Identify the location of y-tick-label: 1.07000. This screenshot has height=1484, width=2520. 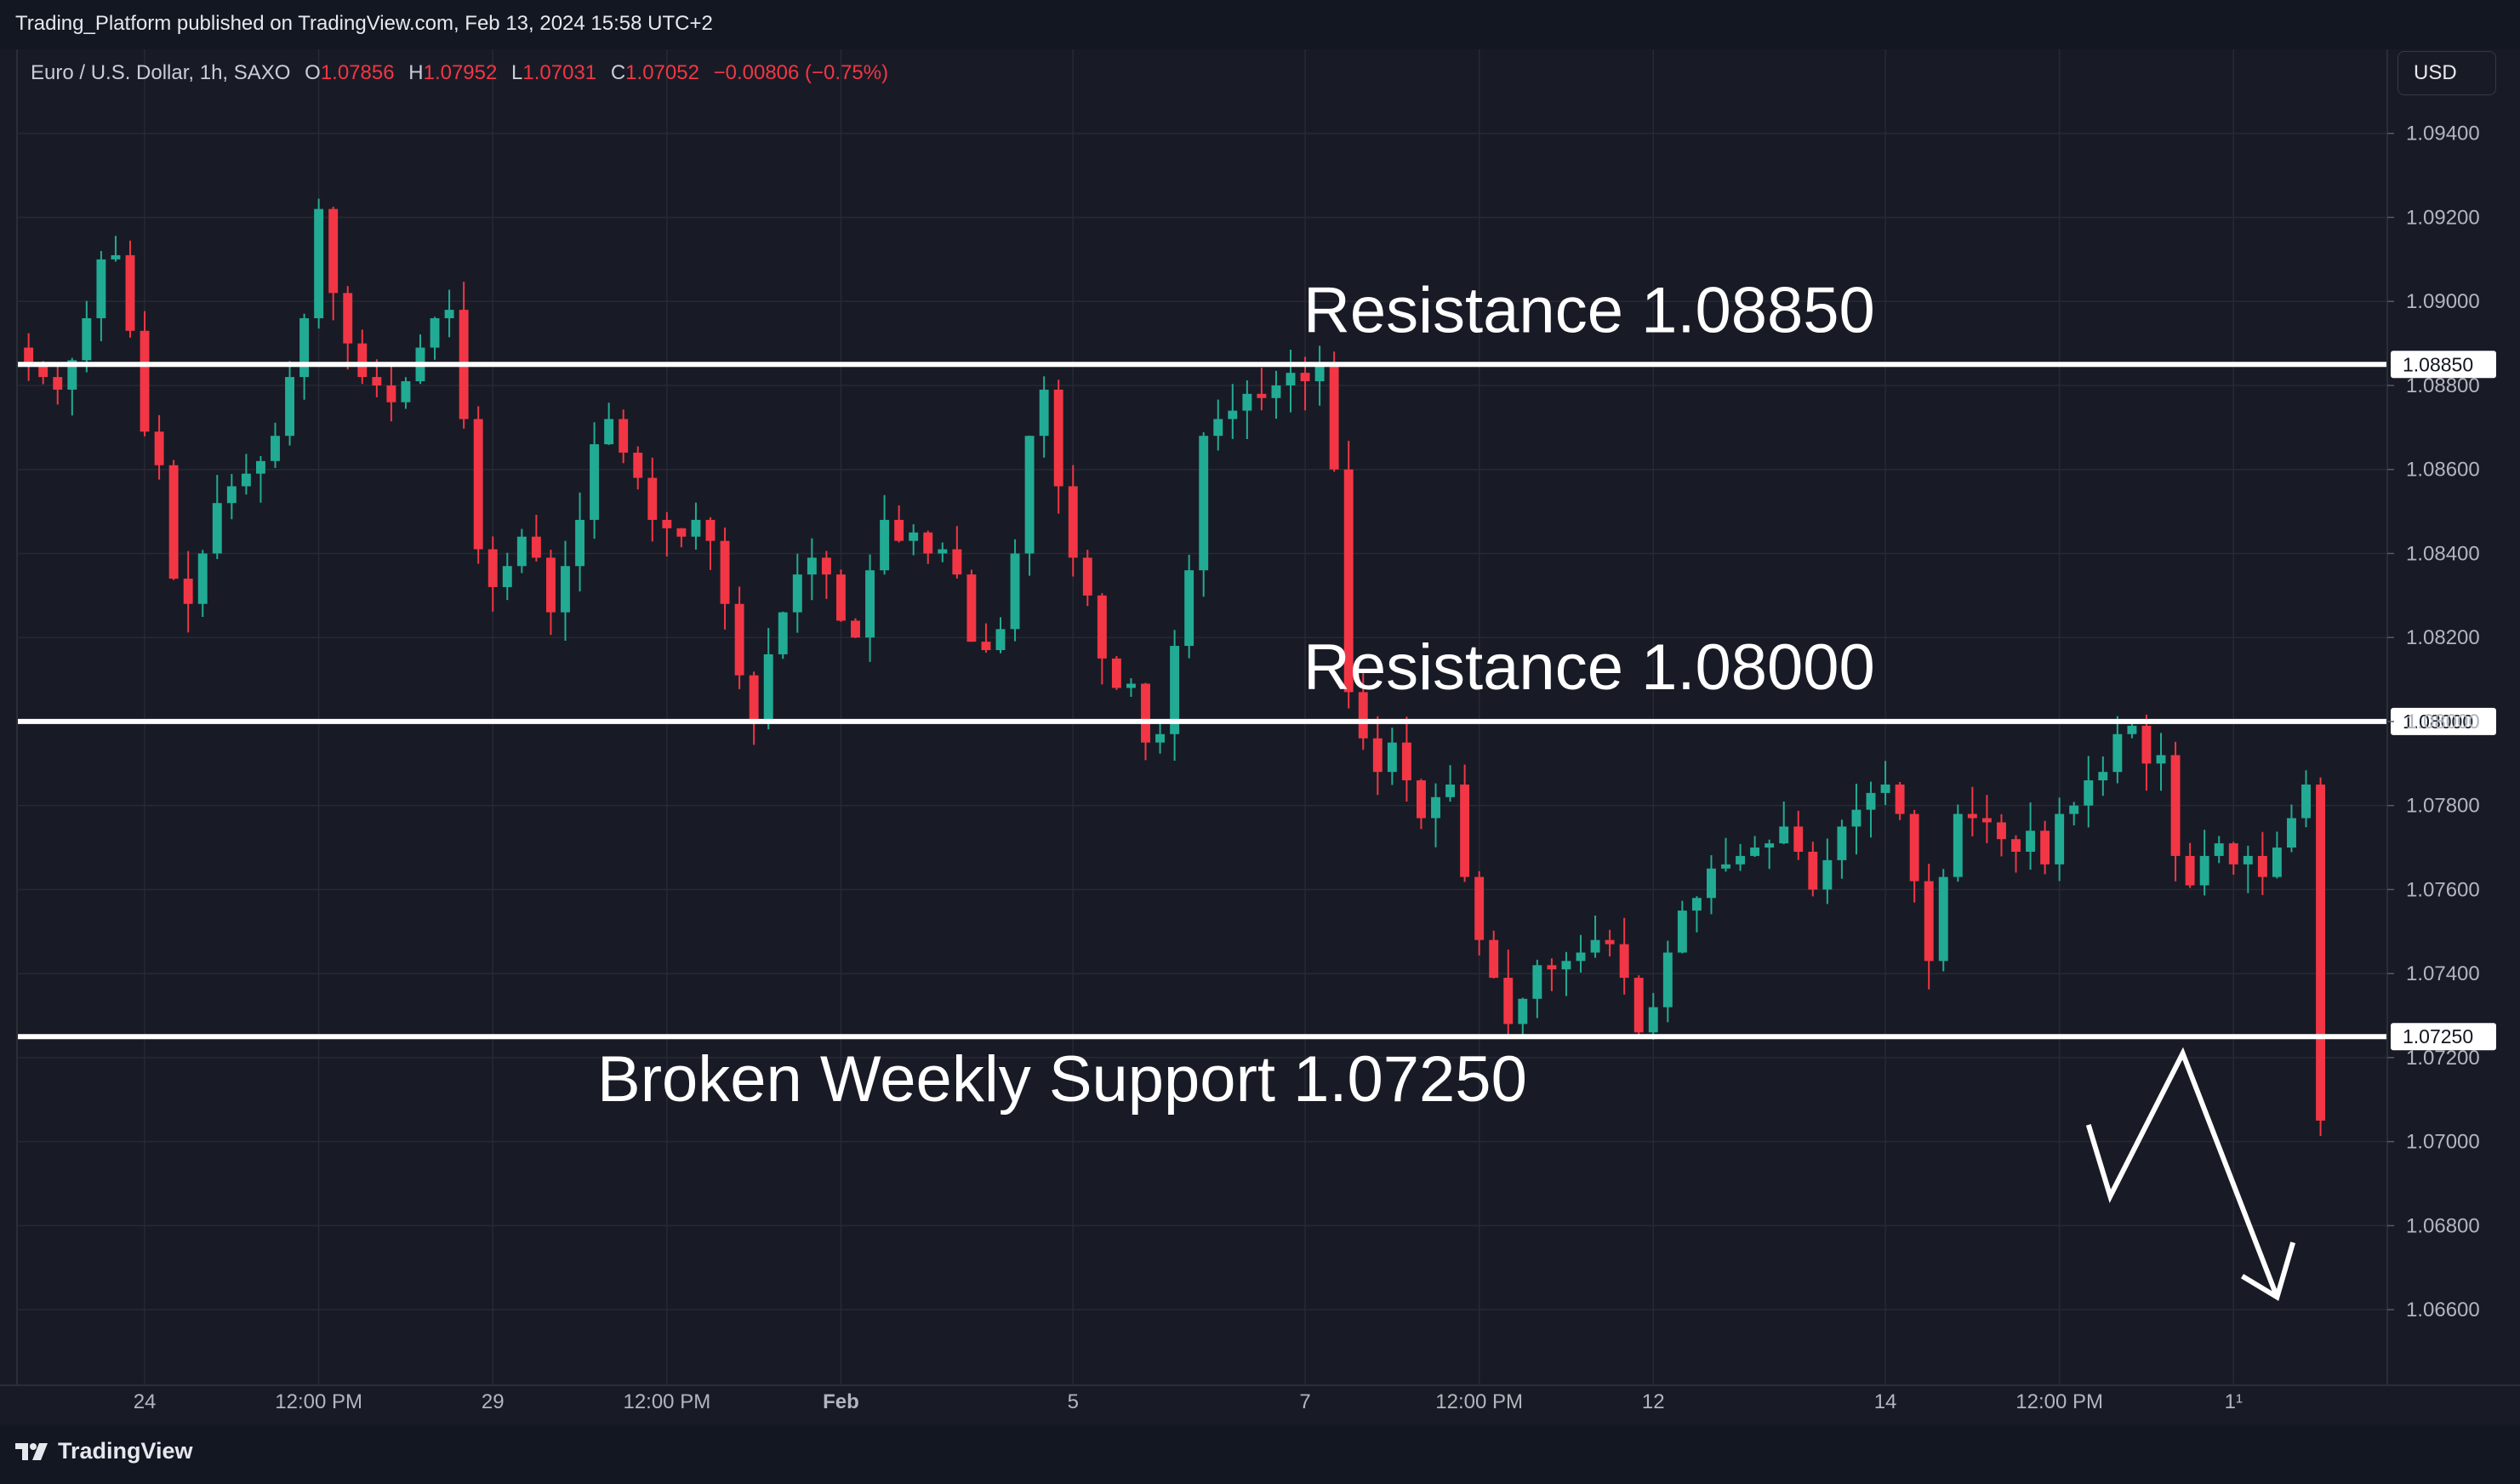
(2443, 1142).